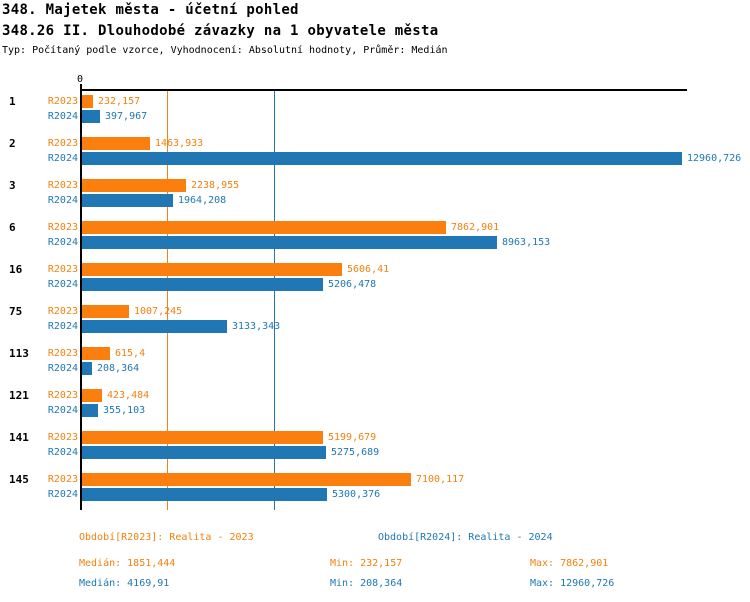  What do you see at coordinates (62, 452) in the screenshot?
I see `series-label-r2024-cat-141: R2024` at bounding box center [62, 452].